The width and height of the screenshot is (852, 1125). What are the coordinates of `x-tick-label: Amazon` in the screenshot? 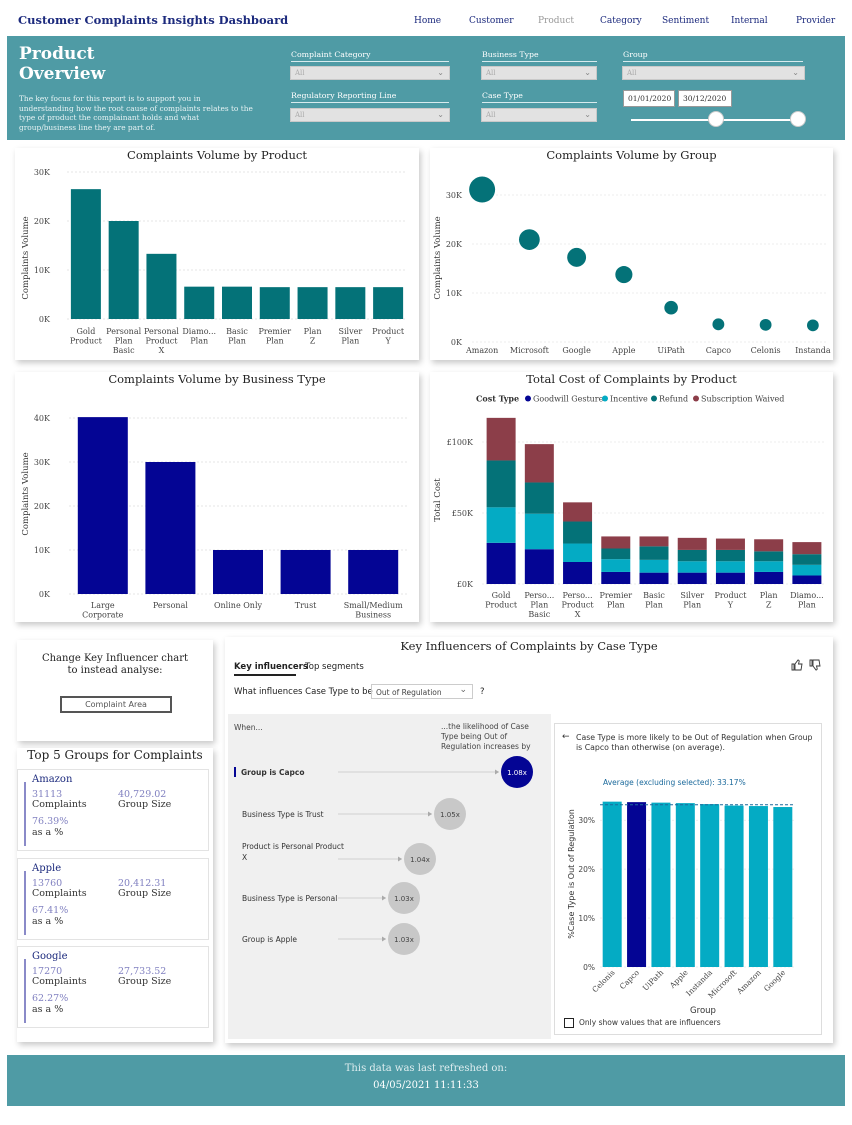 It's located at (748, 982).